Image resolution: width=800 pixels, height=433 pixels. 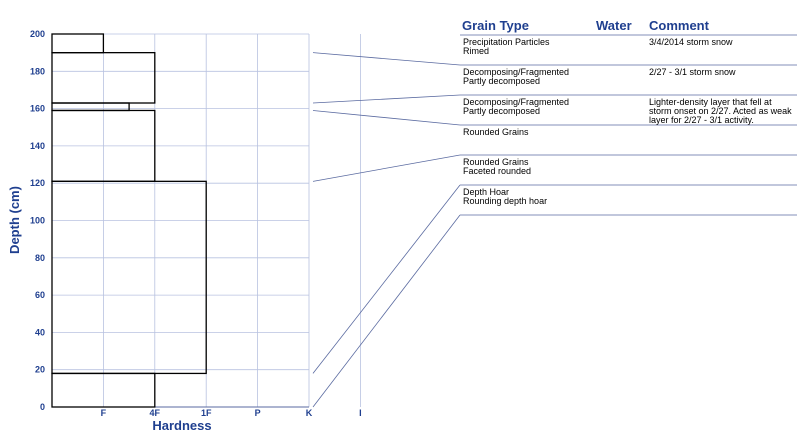 I want to click on y-axis-title: Depth (cm), so click(x=14, y=220).